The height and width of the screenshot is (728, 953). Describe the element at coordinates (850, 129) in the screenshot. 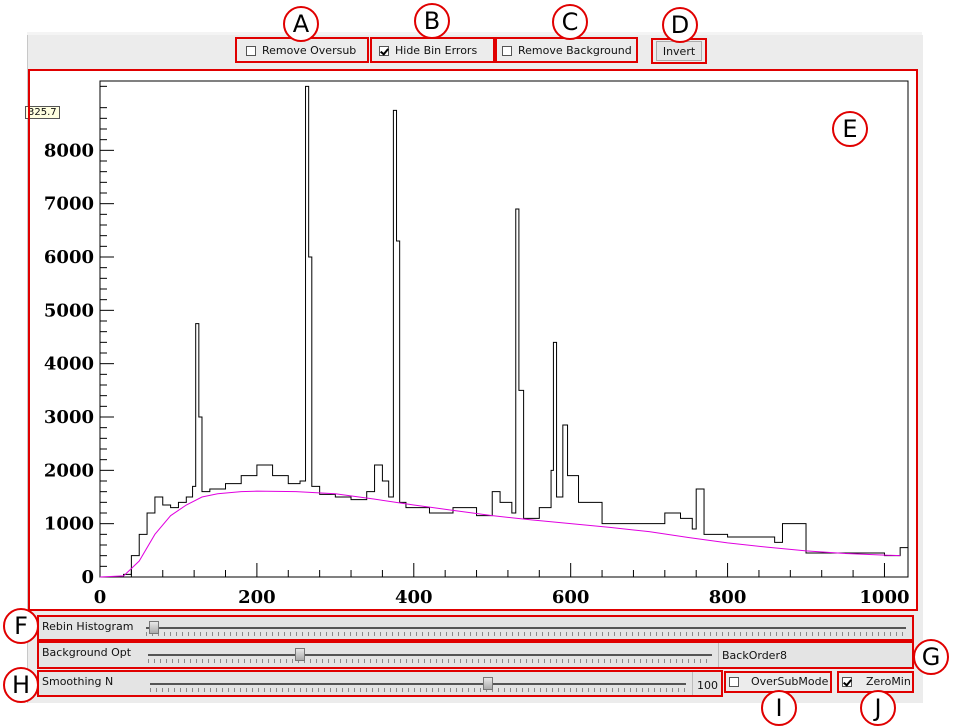

I see `callout-e: E` at that location.